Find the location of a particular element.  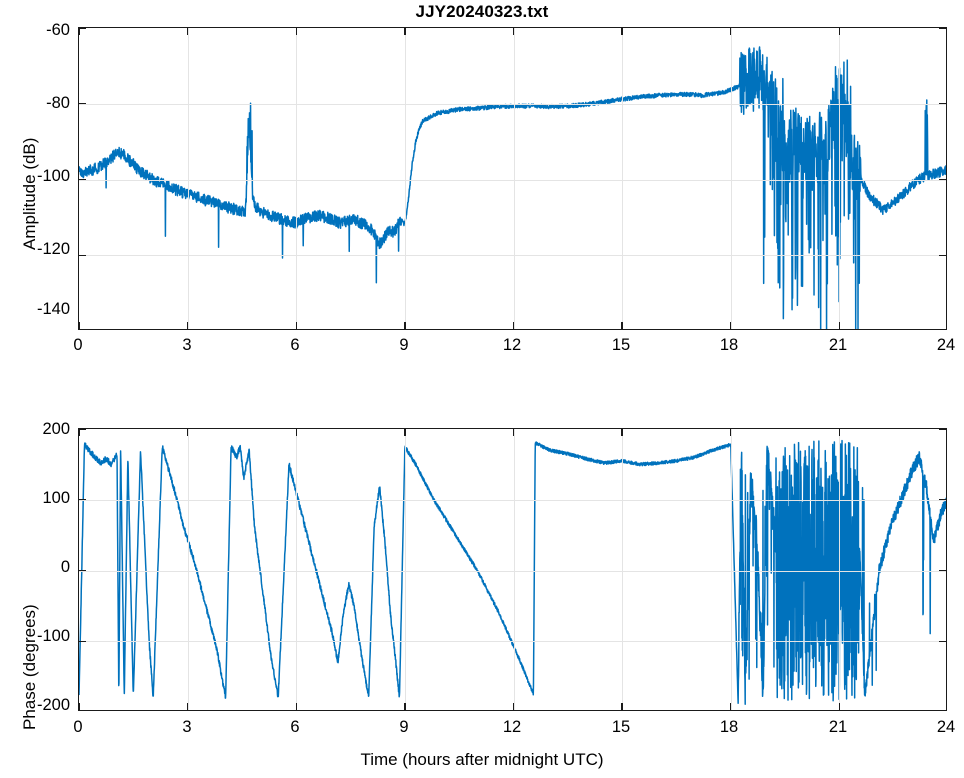

amplitude-ytick-label-60: -60 is located at coordinates (58, 30).